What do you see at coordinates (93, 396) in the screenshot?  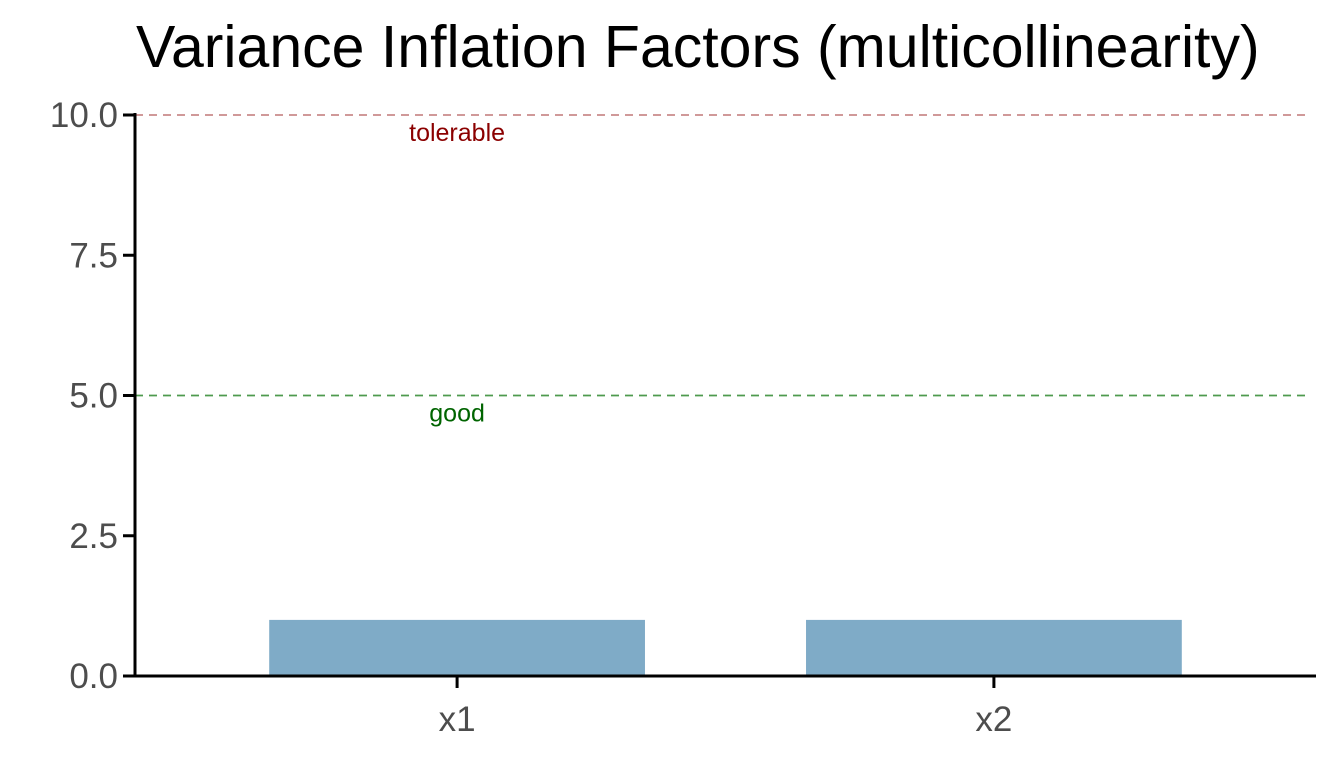 I see `y-tick-label: 5.0` at bounding box center [93, 396].